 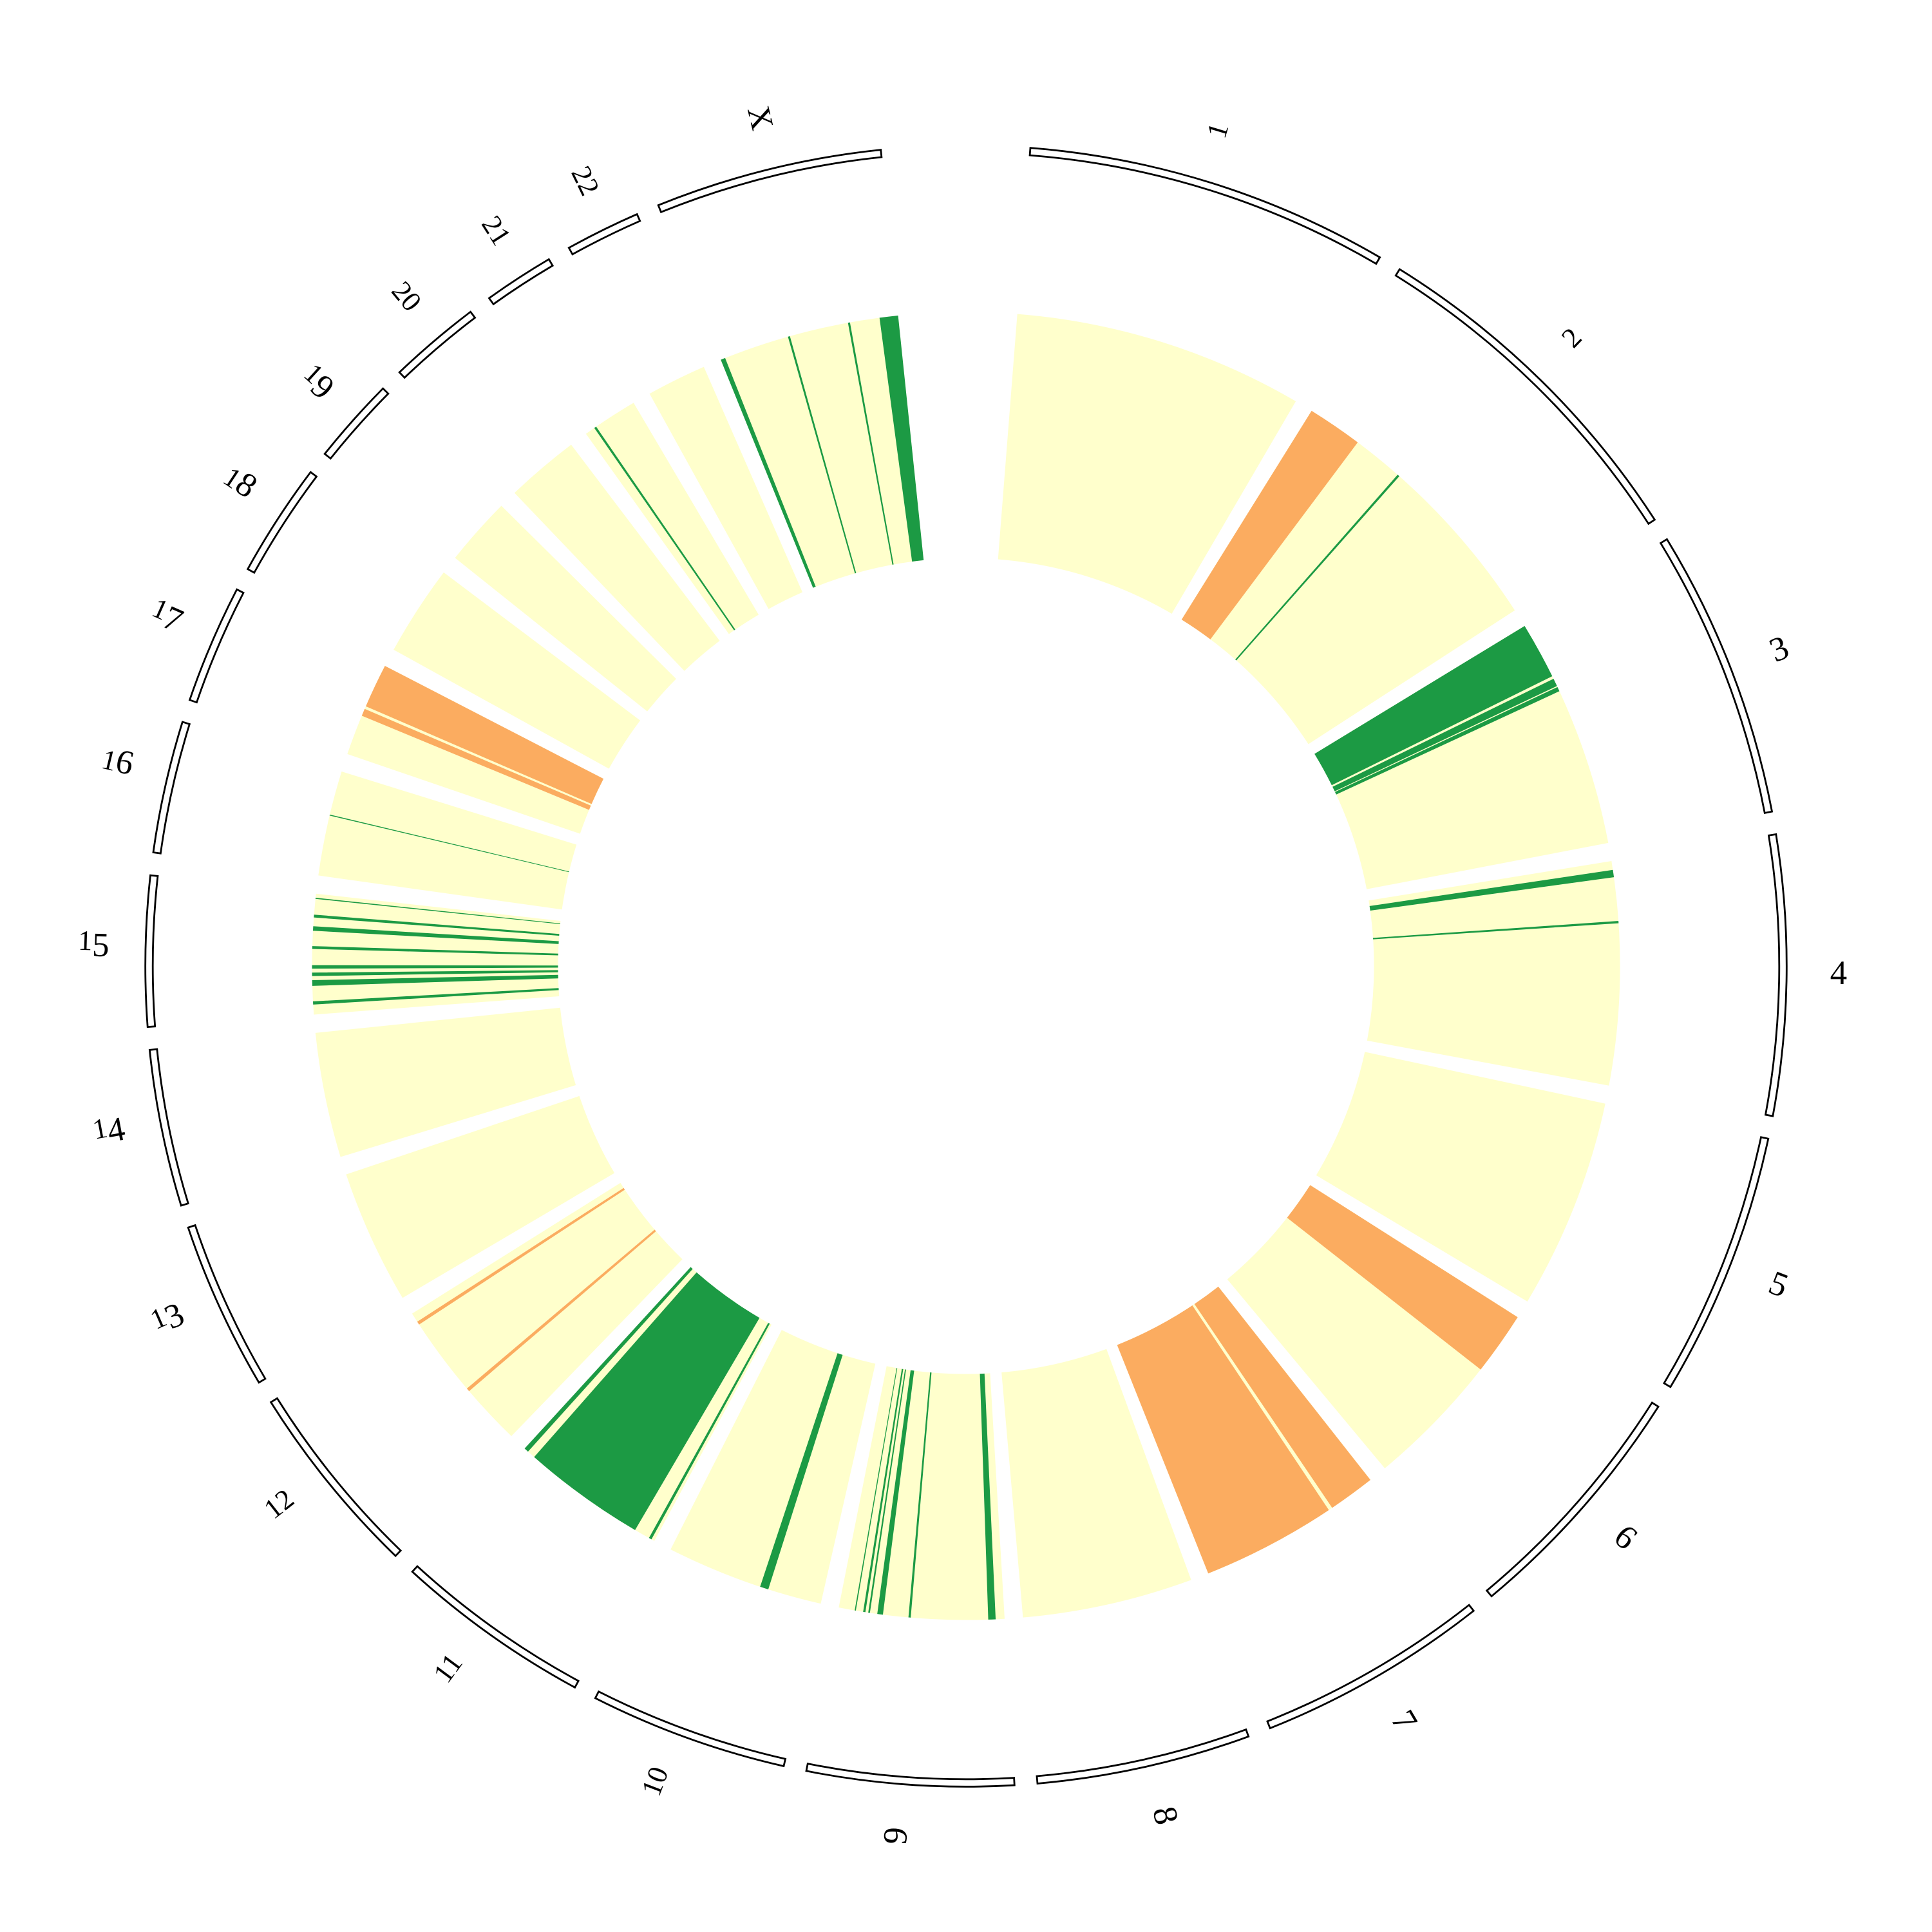 What do you see at coordinates (407, 296) in the screenshot?
I see `svg-text: 20` at bounding box center [407, 296].